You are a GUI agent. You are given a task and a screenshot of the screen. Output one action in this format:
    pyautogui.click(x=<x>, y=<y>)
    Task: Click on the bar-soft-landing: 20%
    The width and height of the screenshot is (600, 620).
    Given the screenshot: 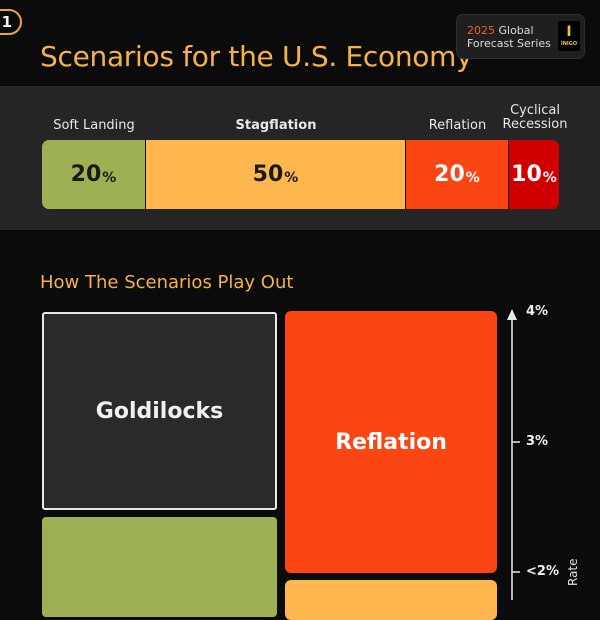 What is the action you would take?
    pyautogui.click(x=94, y=174)
    